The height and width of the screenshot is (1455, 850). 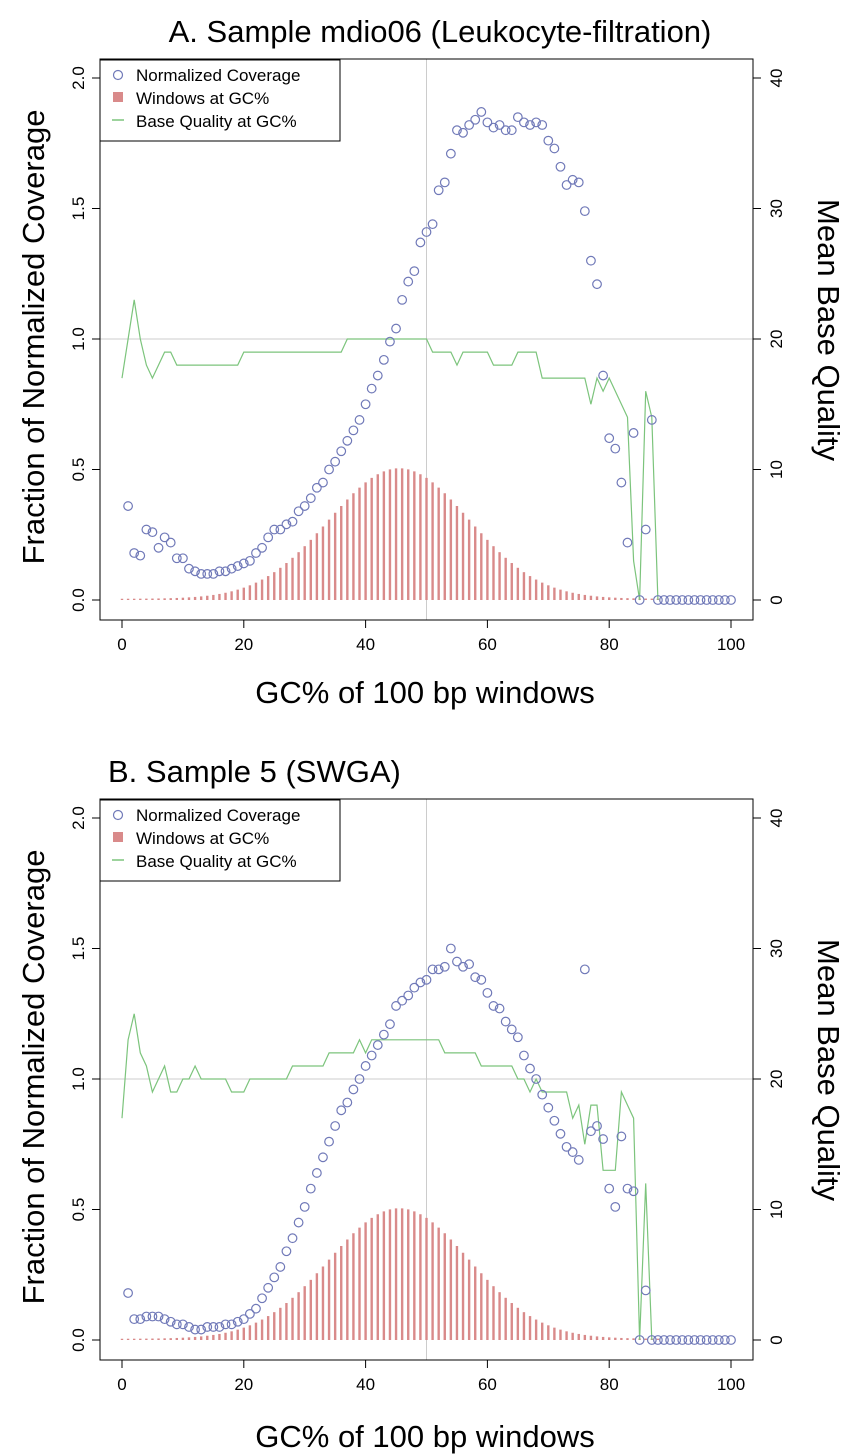 I want to click on y2-tick-label: 30, so click(x=776, y=208).